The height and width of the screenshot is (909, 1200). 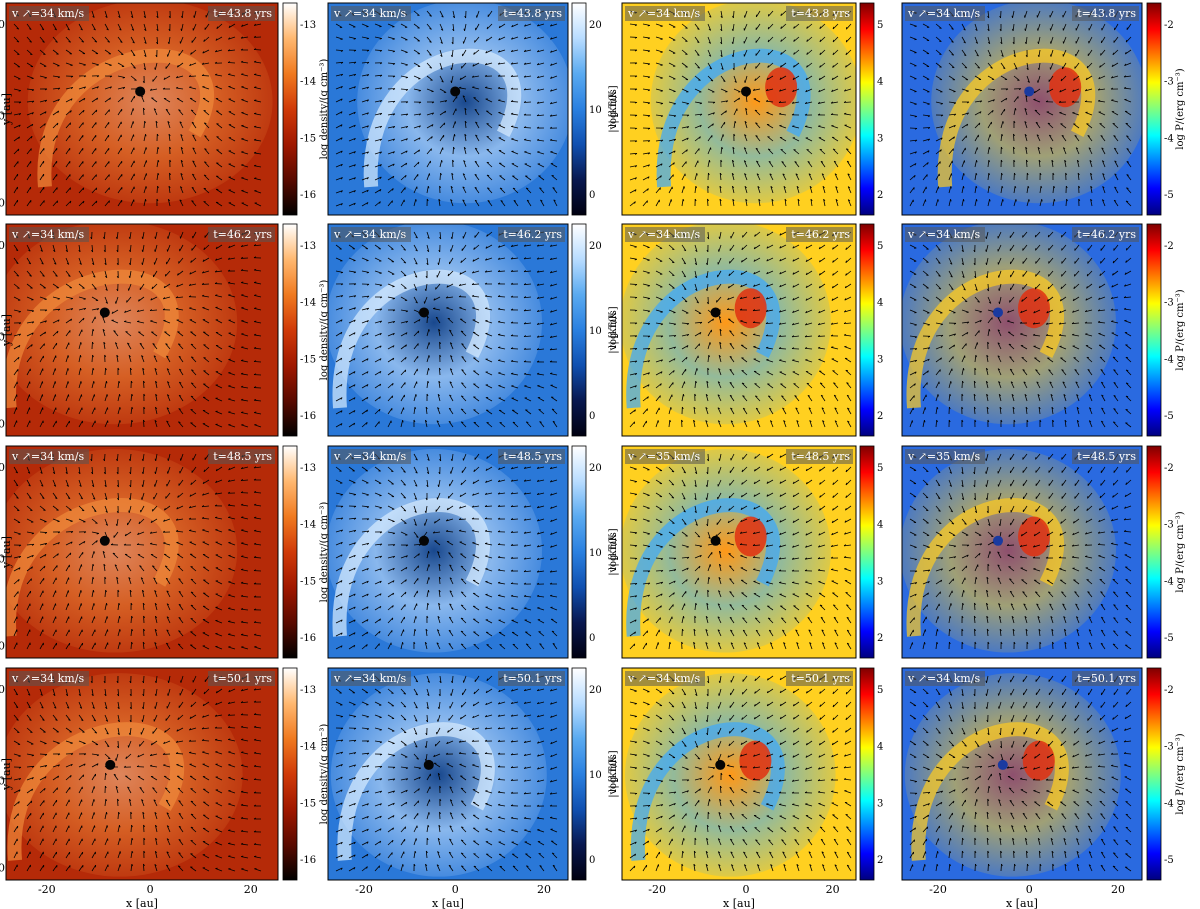 I want to click on panel-velocity-row-3: v ↗=34 km/s t=48.5 yrs, so click(x=448, y=552).